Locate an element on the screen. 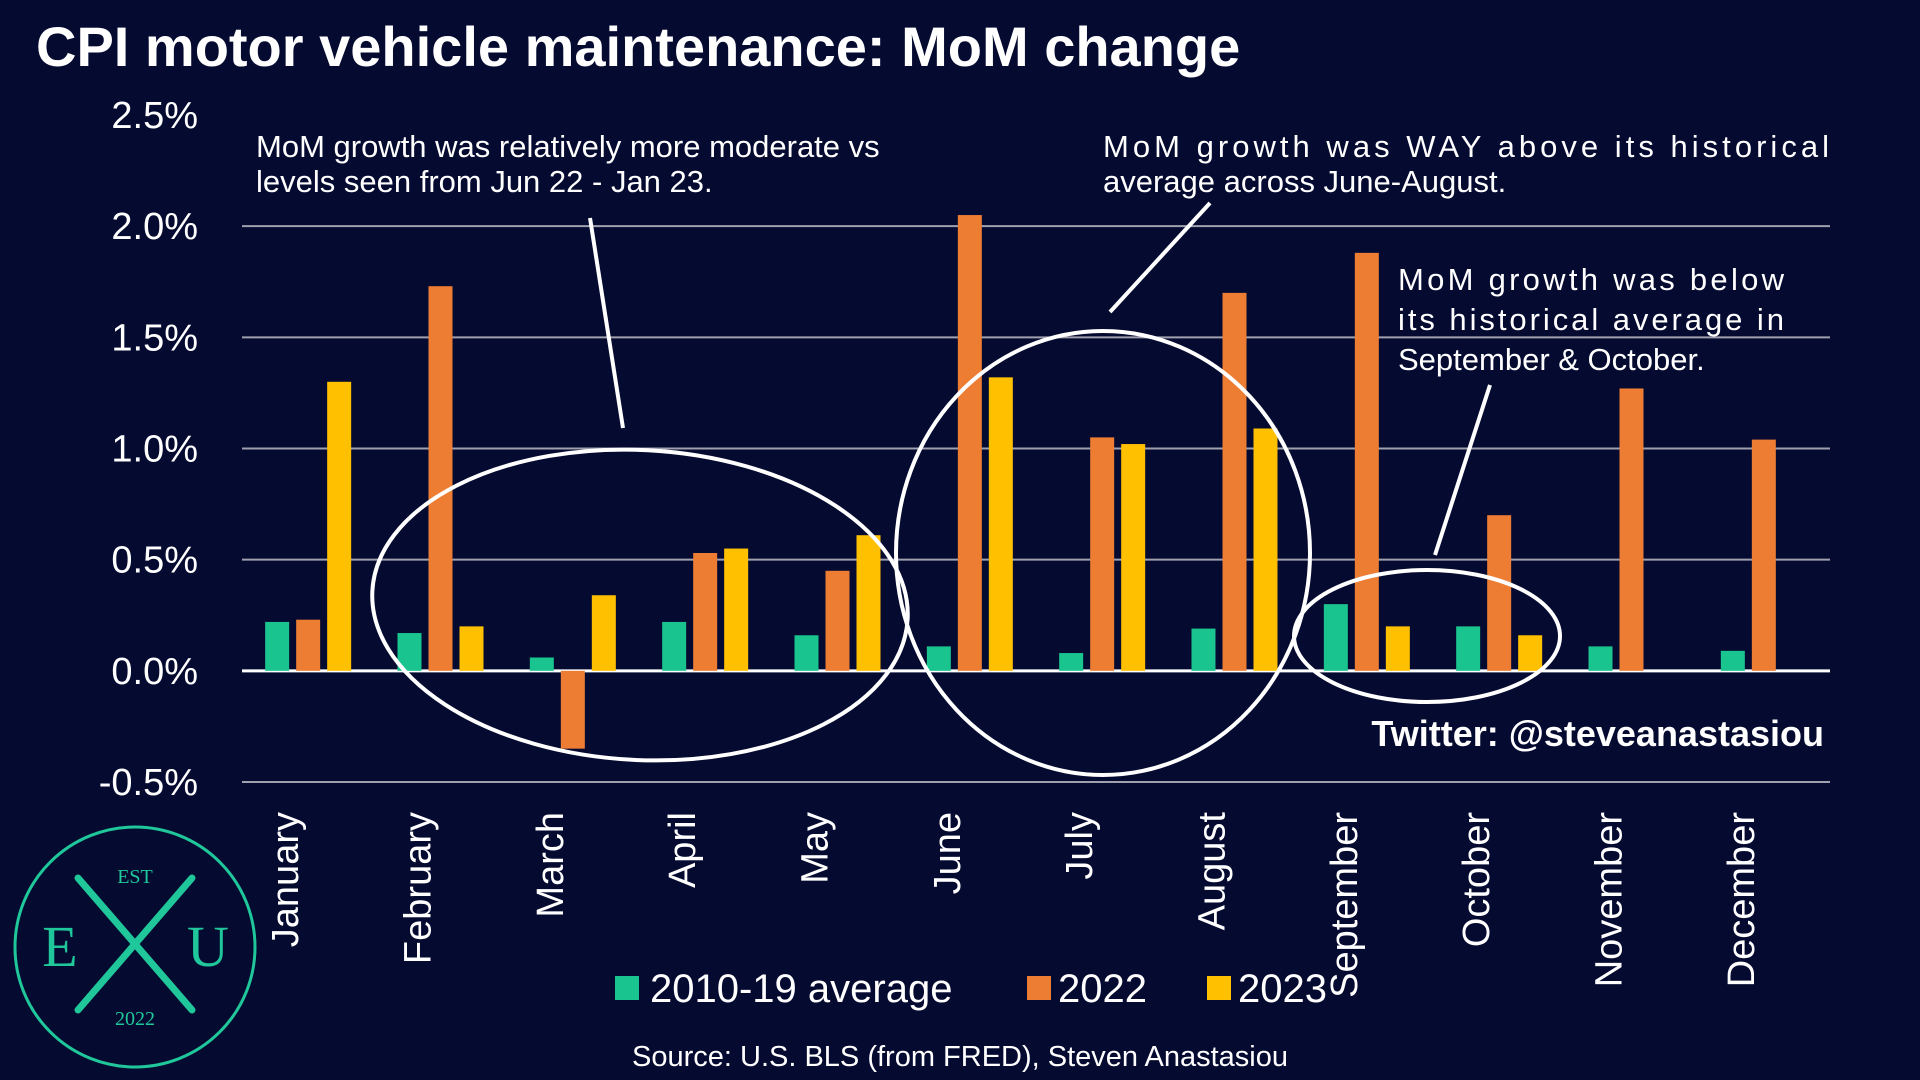 The image size is (1920, 1080). bar-february-2023 is located at coordinates (471, 648).